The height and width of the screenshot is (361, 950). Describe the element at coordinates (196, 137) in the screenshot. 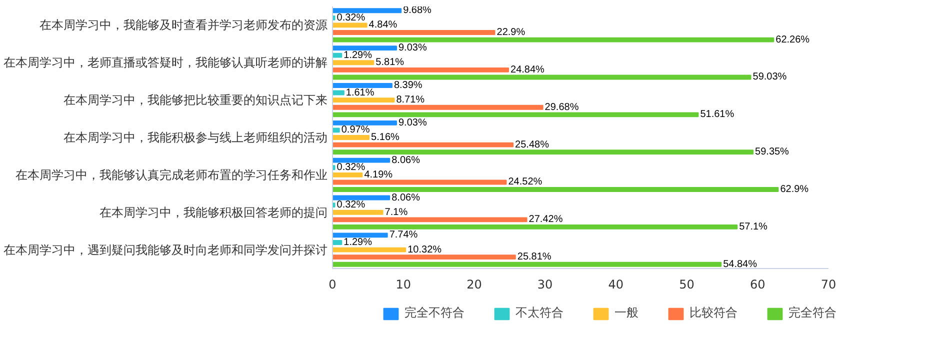

I see `y-tick-label: 在本周学习中，我能积极参与线上老师组织的活动` at that location.